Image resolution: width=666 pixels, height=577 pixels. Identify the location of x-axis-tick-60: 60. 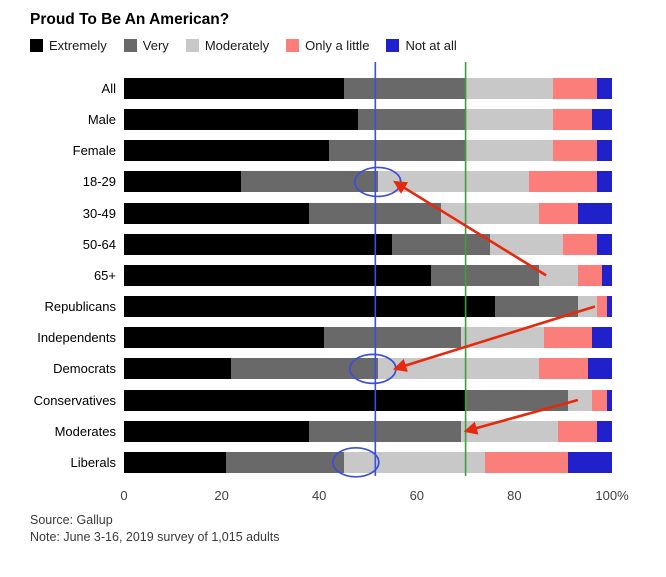
(417, 495).